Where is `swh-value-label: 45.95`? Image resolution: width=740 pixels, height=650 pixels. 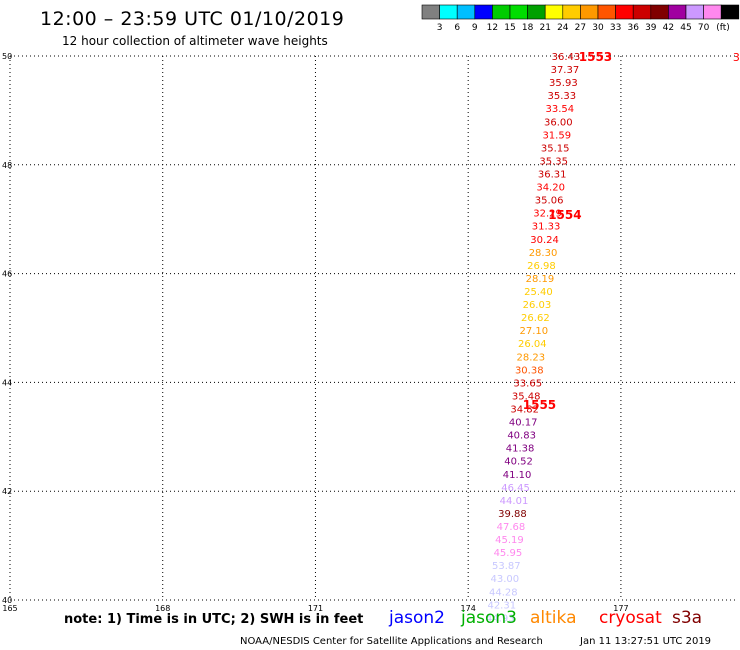 swh-value-label: 45.95 is located at coordinates (508, 553).